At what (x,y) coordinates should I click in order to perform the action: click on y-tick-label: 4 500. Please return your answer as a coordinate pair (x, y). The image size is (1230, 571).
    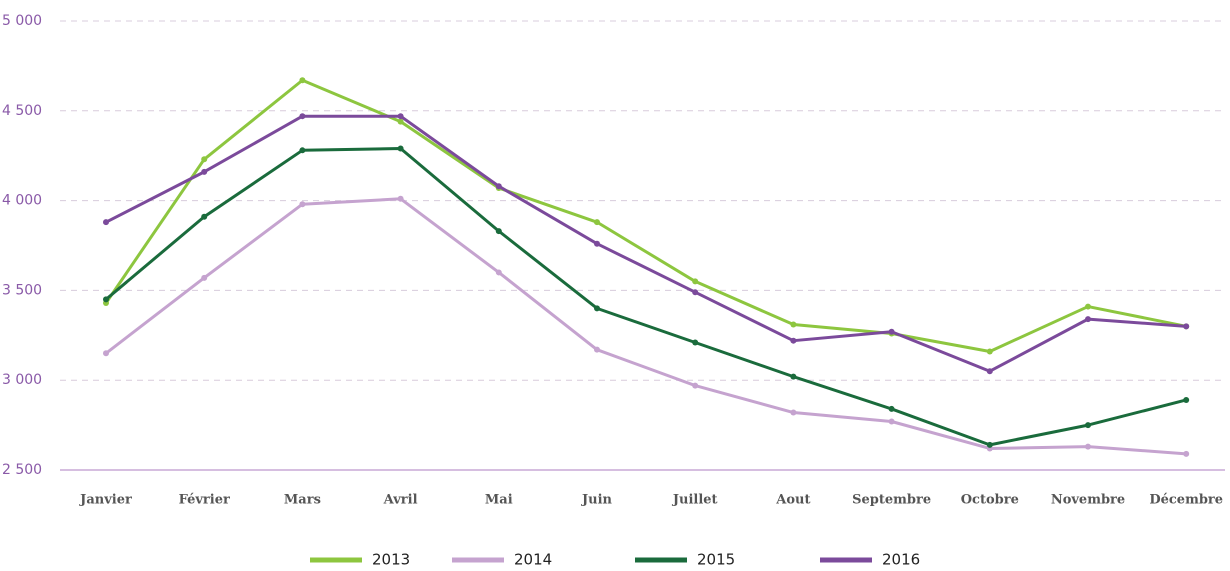
    Looking at the image, I should click on (22, 111).